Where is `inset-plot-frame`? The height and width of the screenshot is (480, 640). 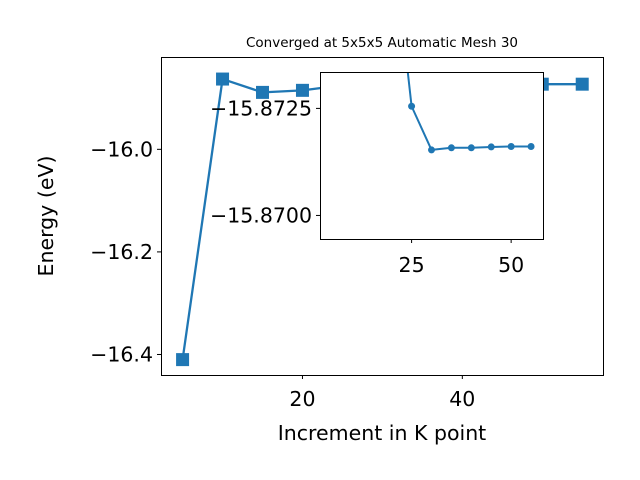
inset-plot-frame is located at coordinates (432, 156).